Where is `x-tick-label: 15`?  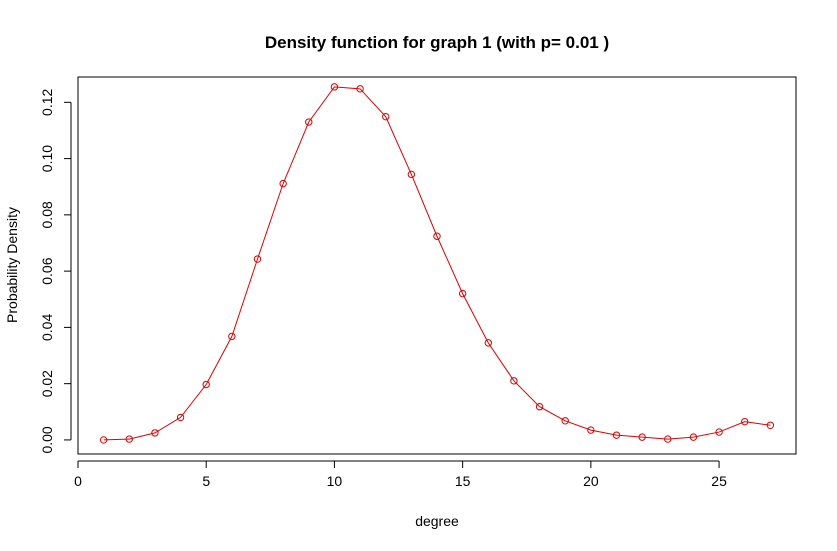
x-tick-label: 15 is located at coordinates (463, 481).